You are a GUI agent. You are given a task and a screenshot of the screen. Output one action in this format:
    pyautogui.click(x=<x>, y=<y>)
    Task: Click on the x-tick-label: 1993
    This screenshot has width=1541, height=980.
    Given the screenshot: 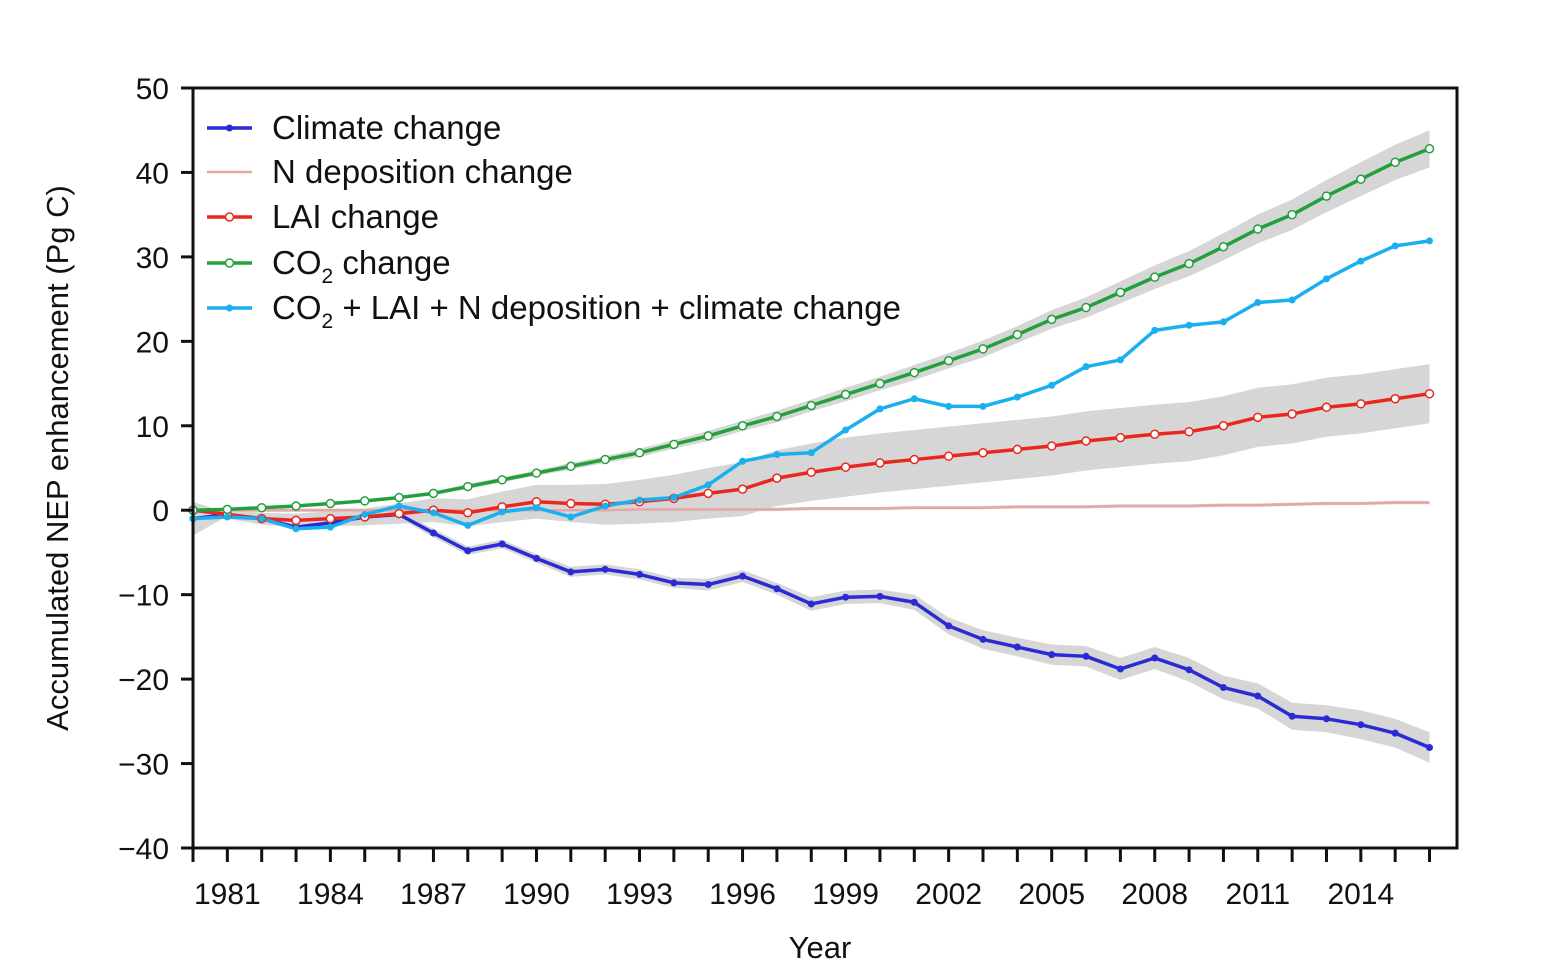 What is the action you would take?
    pyautogui.click(x=639, y=894)
    